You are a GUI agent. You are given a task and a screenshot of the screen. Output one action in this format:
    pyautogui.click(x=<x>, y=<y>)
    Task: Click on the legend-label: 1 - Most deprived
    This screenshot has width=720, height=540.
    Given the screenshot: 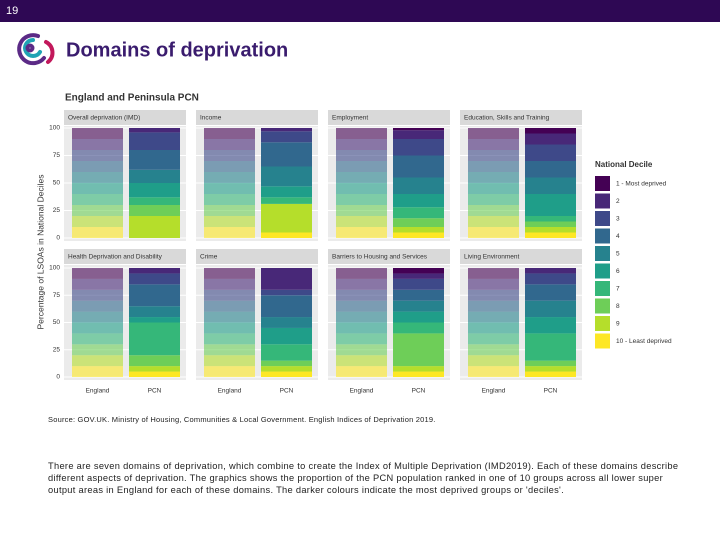 What is the action you would take?
    pyautogui.click(x=641, y=184)
    